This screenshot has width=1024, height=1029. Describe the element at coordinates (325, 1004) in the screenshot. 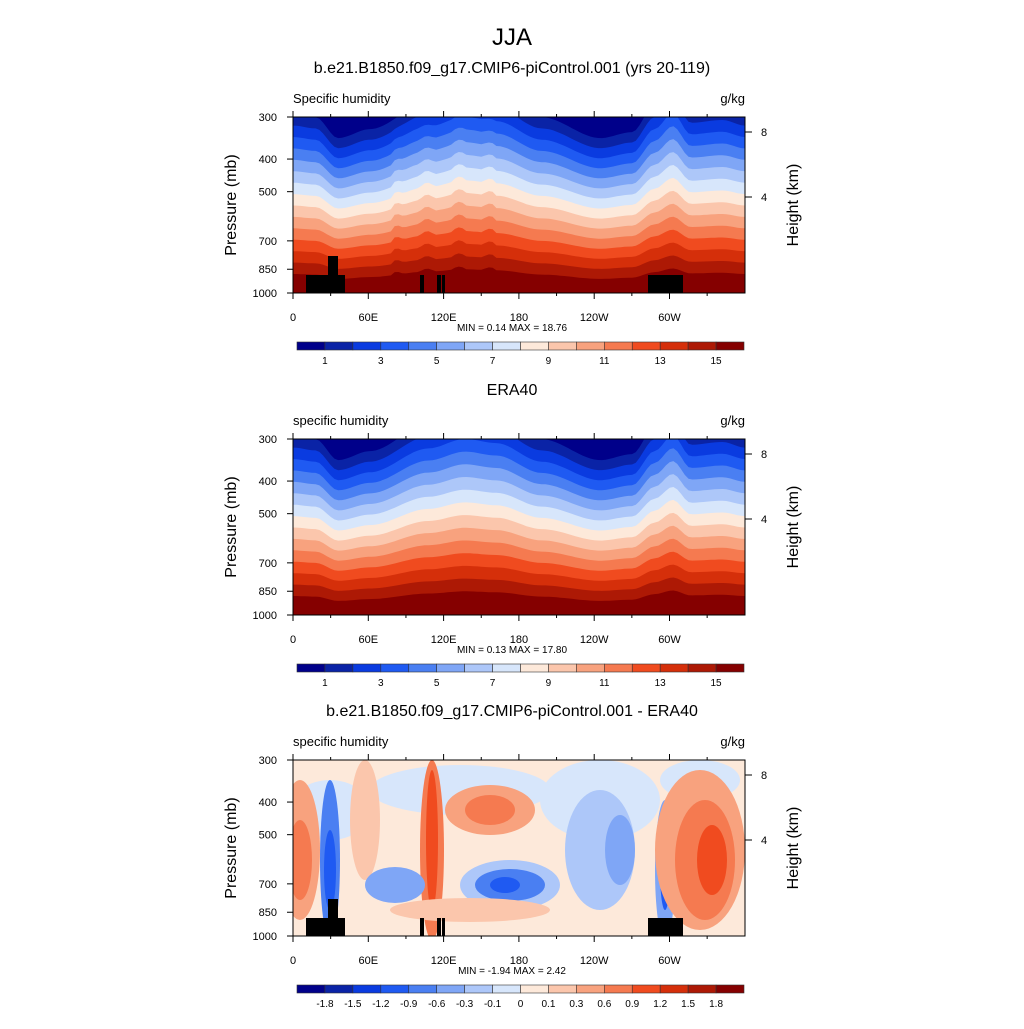

I see `colorbar-label: -1.8` at that location.